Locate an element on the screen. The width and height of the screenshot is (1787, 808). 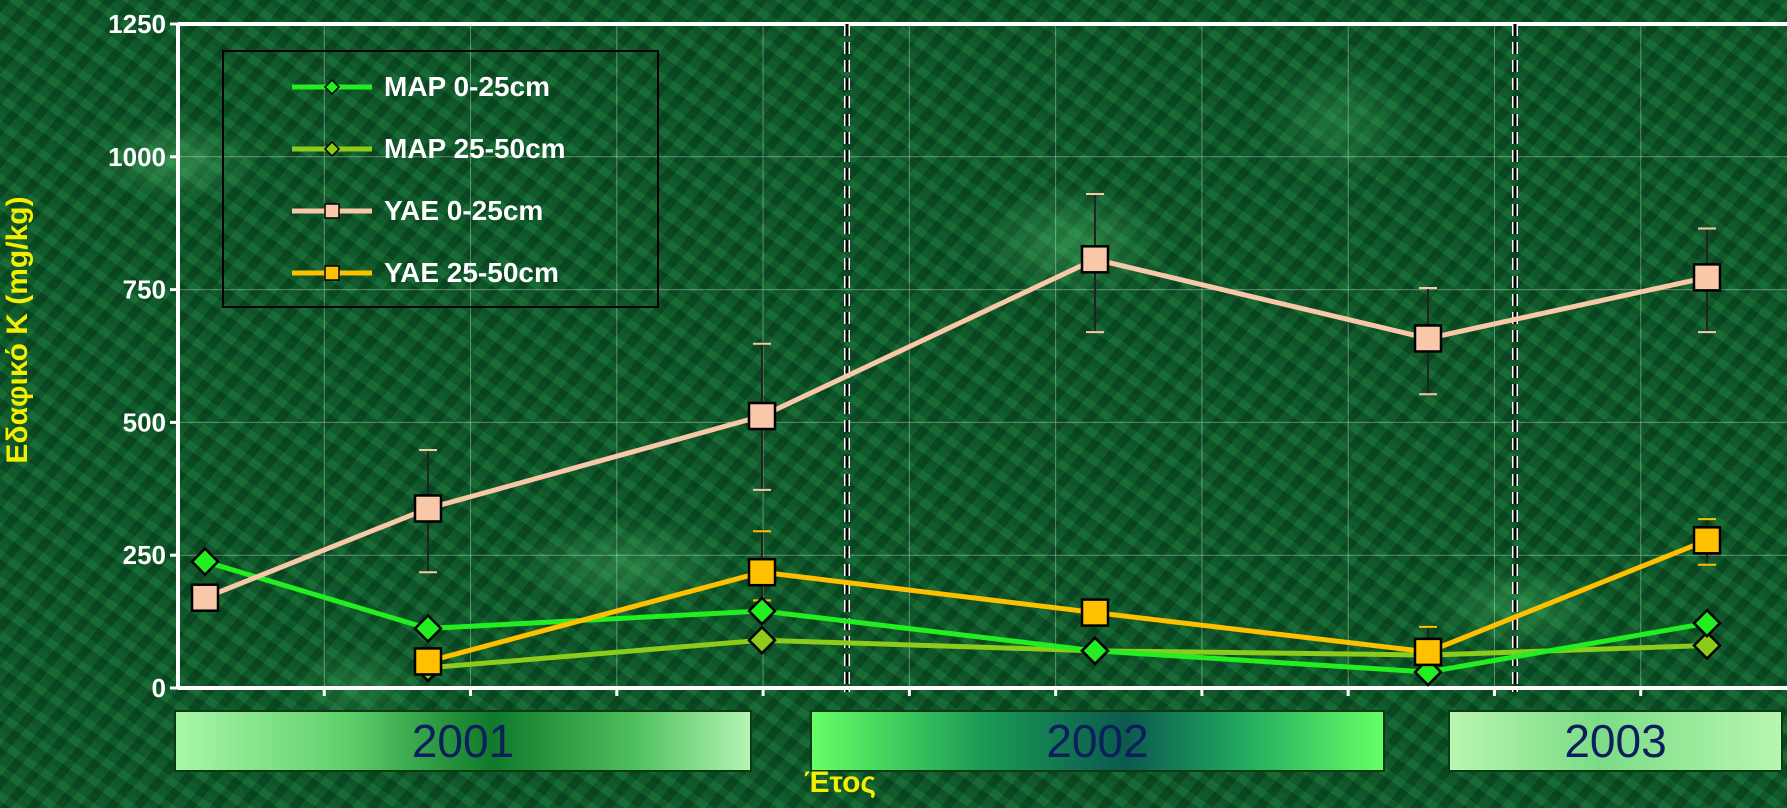
y-axis-label-text: Εδαφικό Κ (mg/kg) is located at coordinates (17, 330).